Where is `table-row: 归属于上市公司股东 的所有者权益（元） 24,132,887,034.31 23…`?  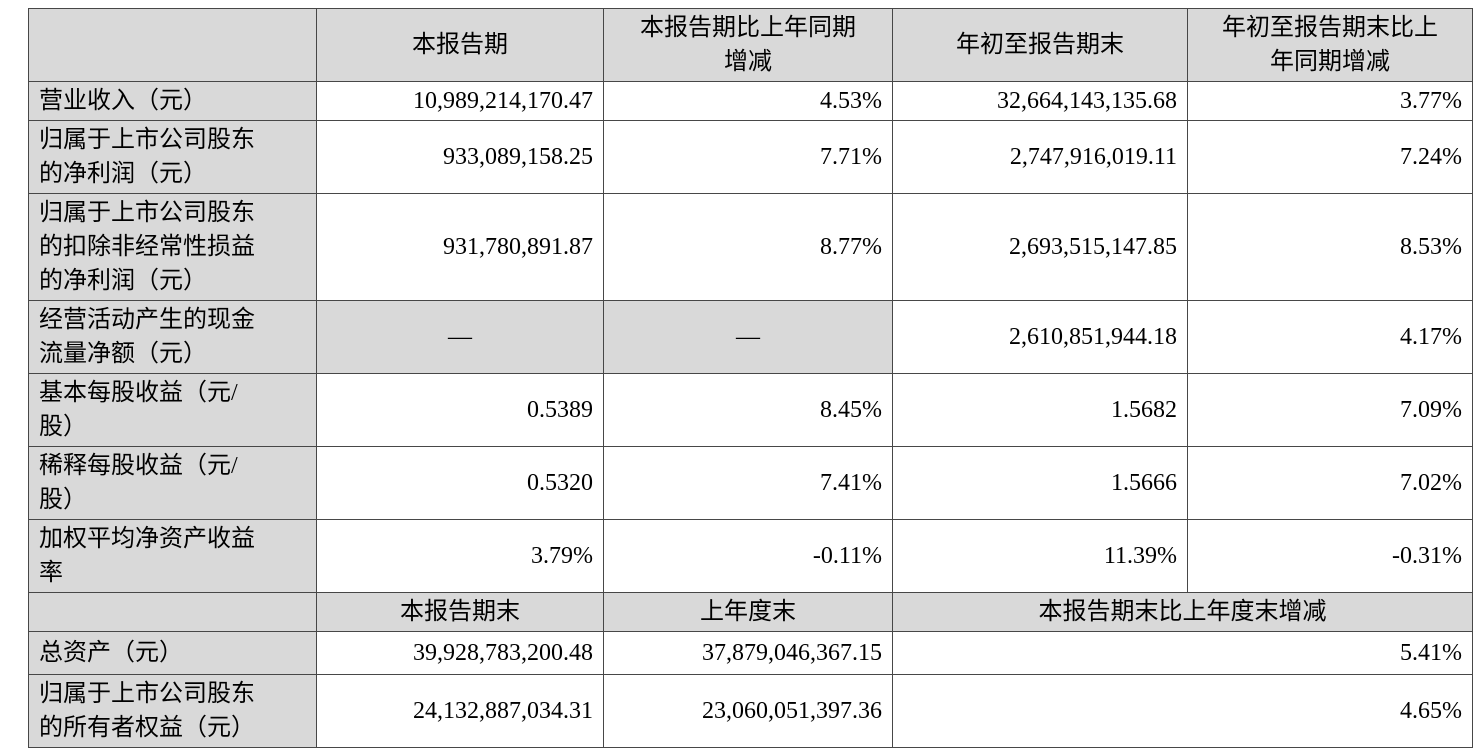
table-row: 归属于上市公司股东 的所有者权益（元） 24,132,887,034.31 23… is located at coordinates (750, 711).